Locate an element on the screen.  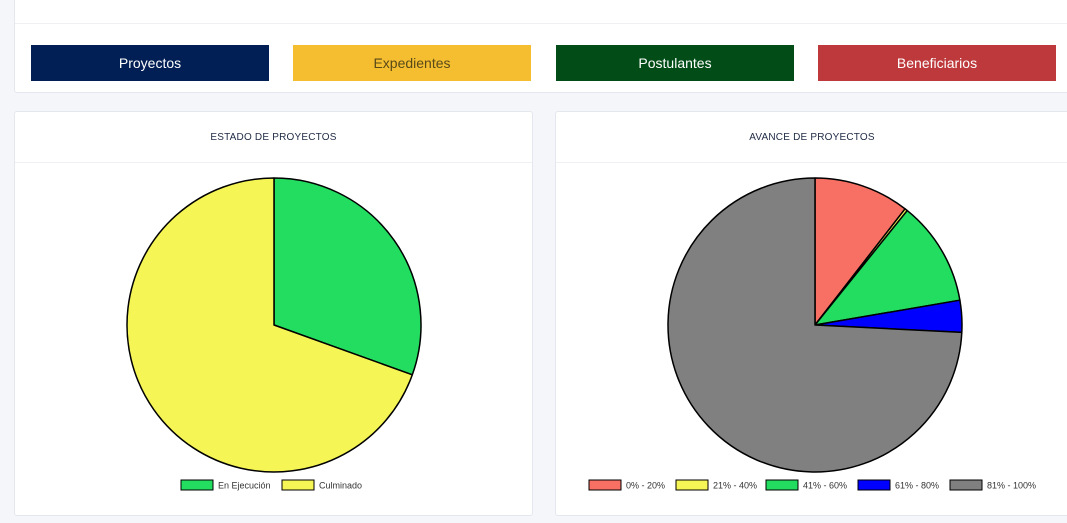
legend-item-0-20: 0% - 20% is located at coordinates (626, 485).